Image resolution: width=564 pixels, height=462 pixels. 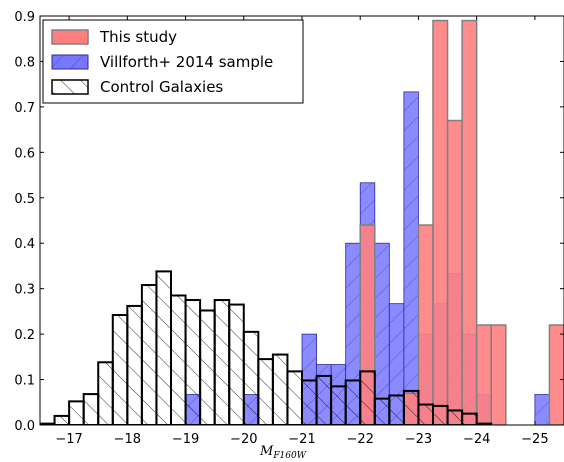 What do you see at coordinates (70, 62) in the screenshot?
I see `legend-swatch-villforth-hatch` at bounding box center [70, 62].